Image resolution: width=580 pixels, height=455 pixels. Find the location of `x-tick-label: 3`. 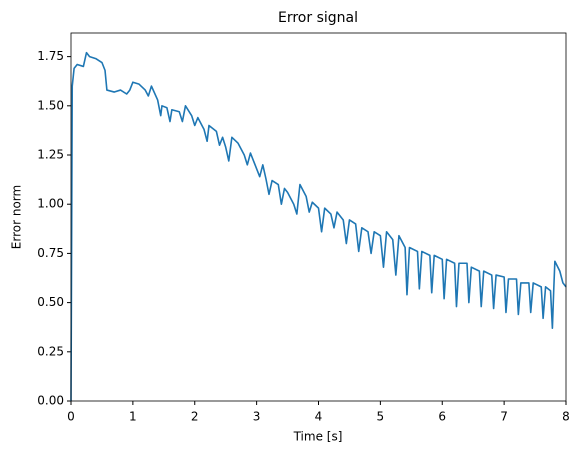

x-tick-label: 3 is located at coordinates (257, 417).